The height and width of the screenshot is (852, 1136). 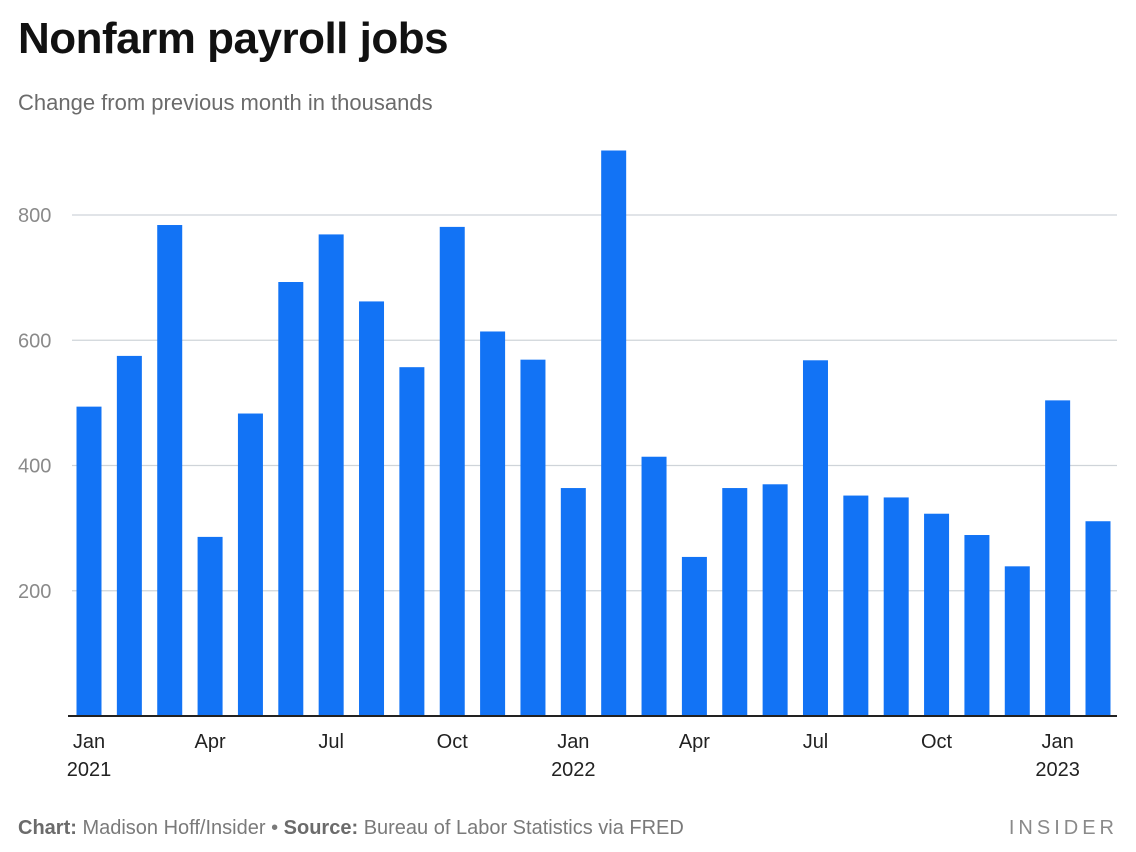 I want to click on x-tick-label-2021-01: Jan, so click(x=89, y=742).